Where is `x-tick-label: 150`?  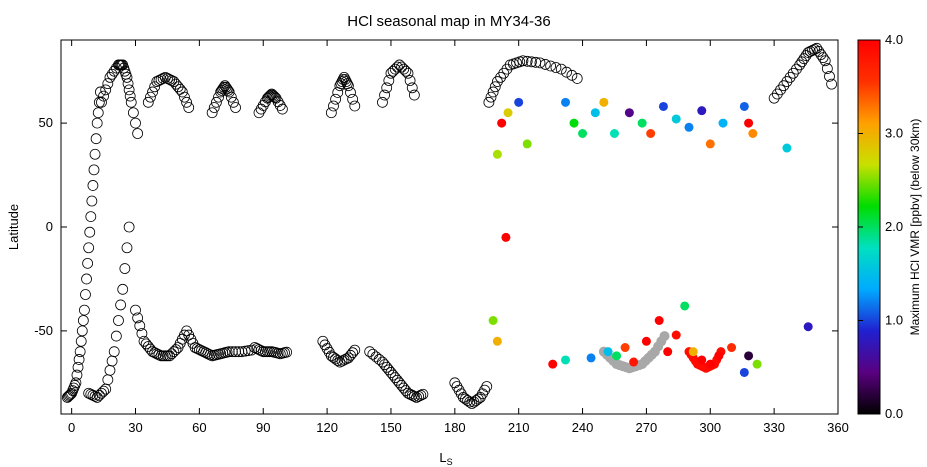
x-tick-label: 150 is located at coordinates (391, 427).